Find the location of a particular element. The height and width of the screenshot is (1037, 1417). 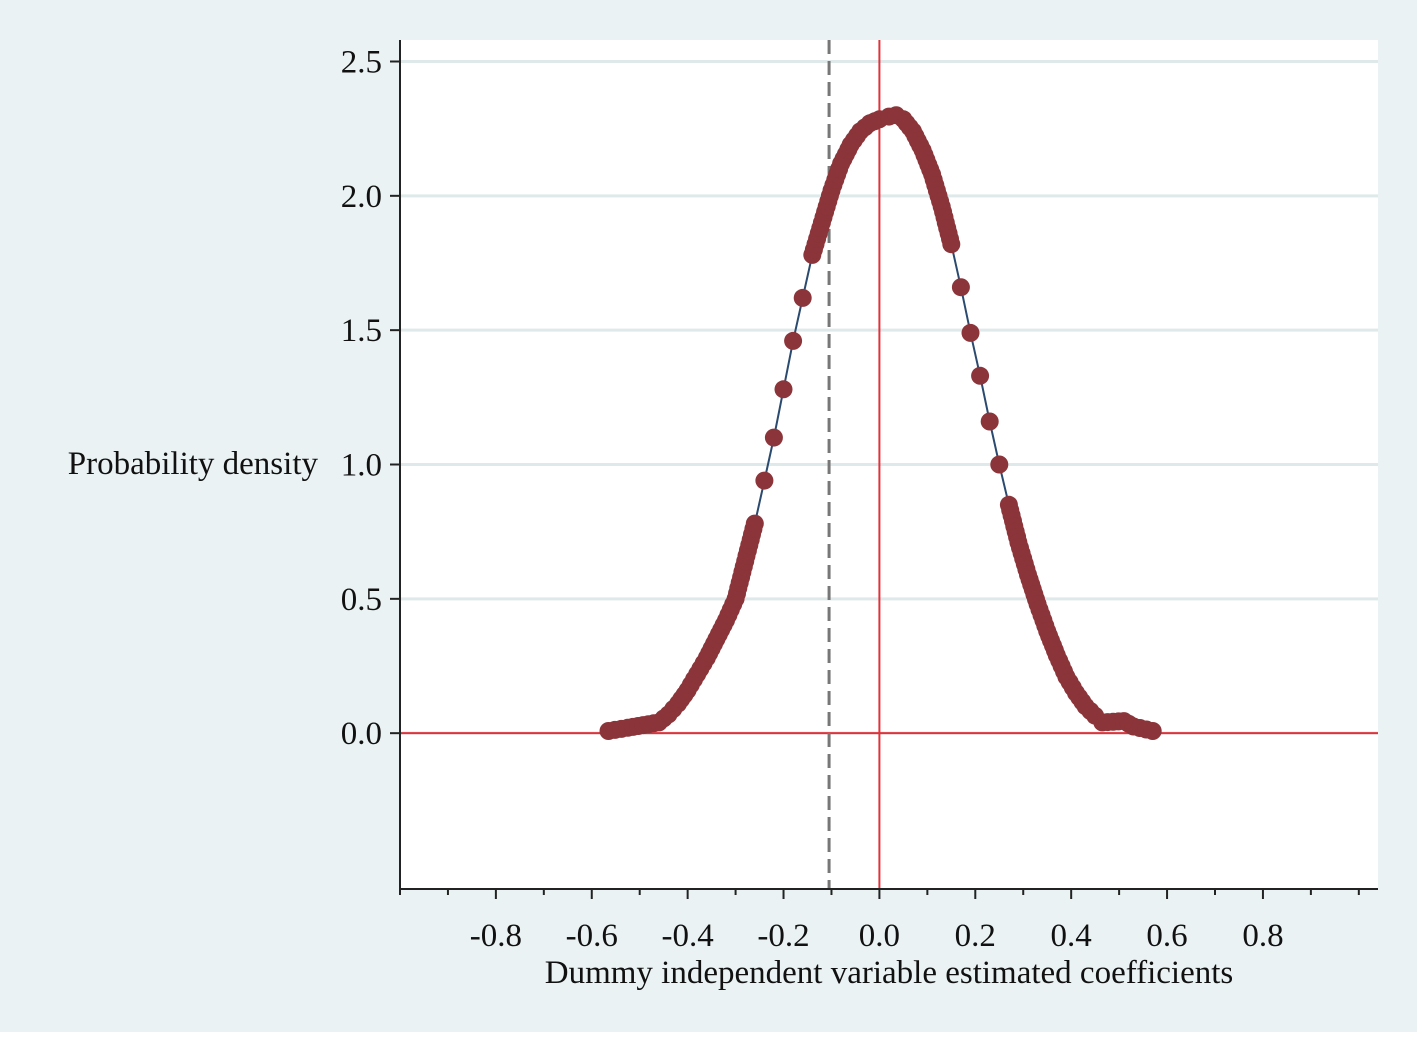

x-tick-label-7: 0.6 is located at coordinates (1166, 936).